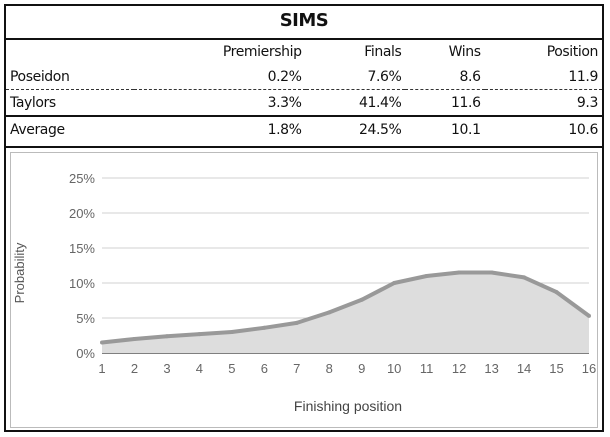 The height and width of the screenshot is (437, 610). Describe the element at coordinates (304, 51) in the screenshot. I see `table-header-row: Premiership Finals Wins Position` at that location.